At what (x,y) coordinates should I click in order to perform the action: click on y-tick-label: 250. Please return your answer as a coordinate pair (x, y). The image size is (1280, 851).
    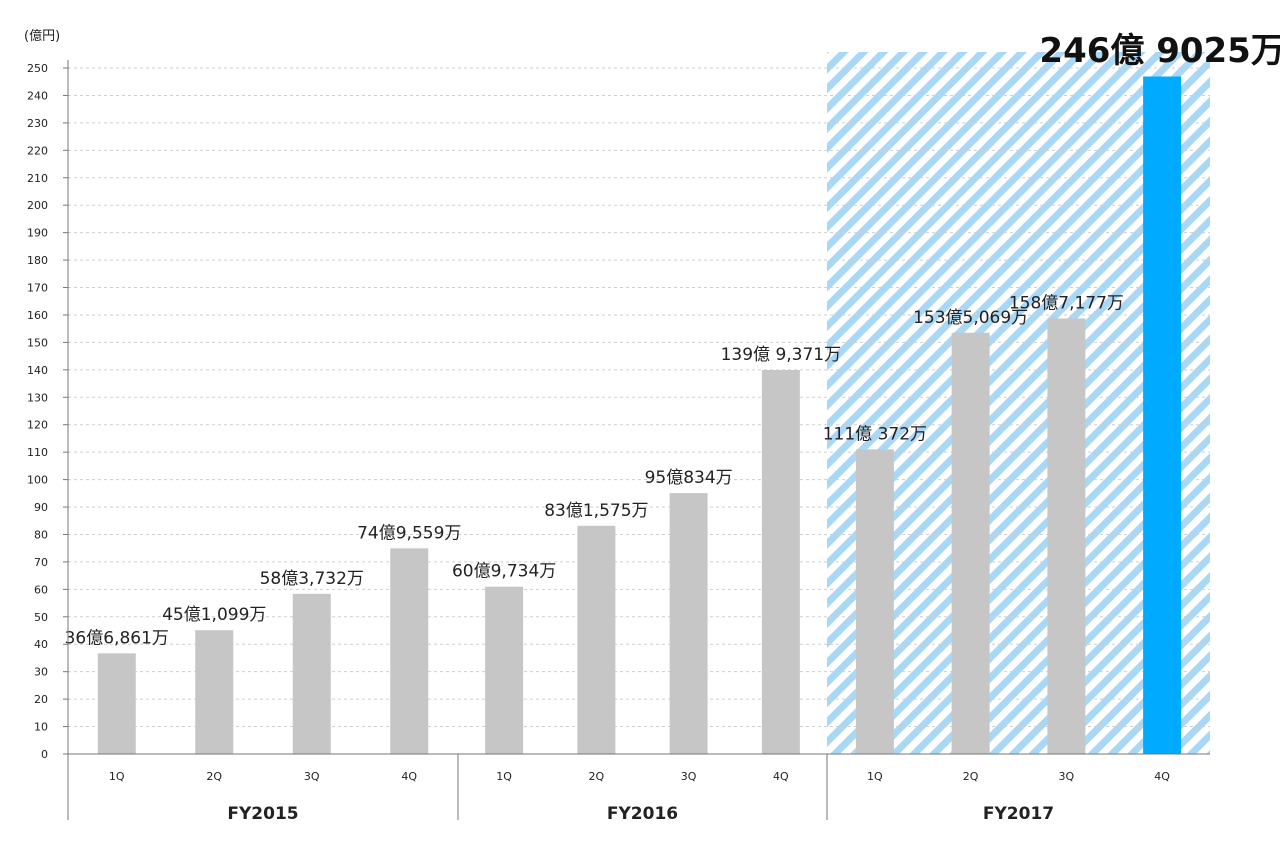
    Looking at the image, I should click on (37, 68).